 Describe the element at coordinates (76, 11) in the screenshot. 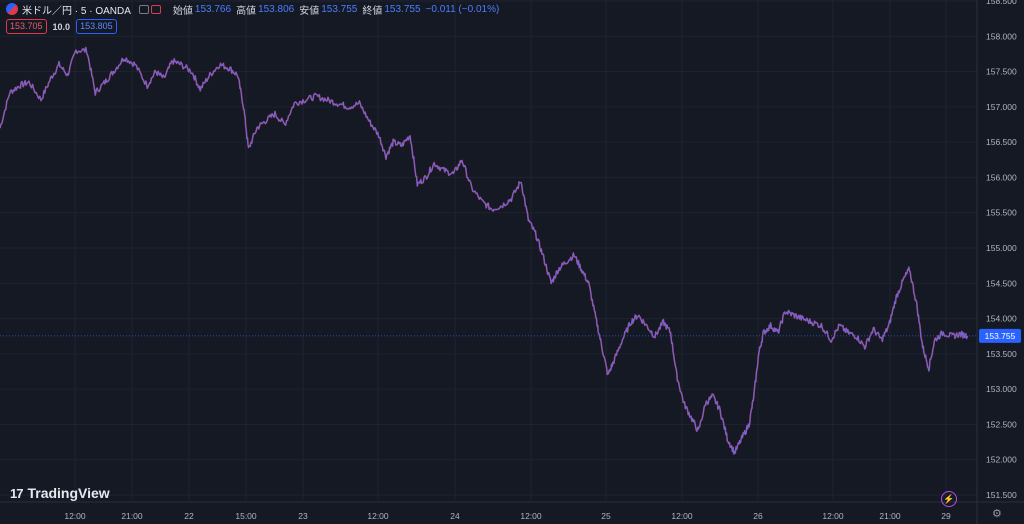

I see `symbol-title: 米ドル／円 · 5 · OANDA` at that location.